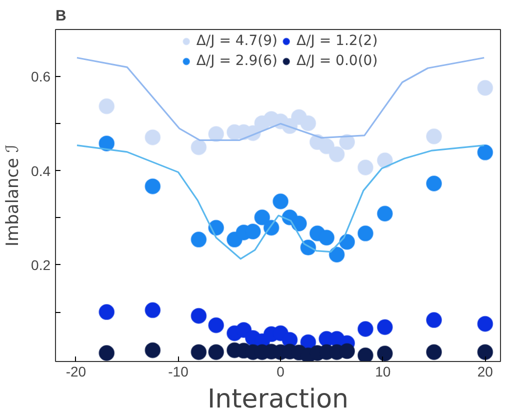 This screenshot has height=417, width=512. I want to click on x-tick-label: 20, so click(485, 372).